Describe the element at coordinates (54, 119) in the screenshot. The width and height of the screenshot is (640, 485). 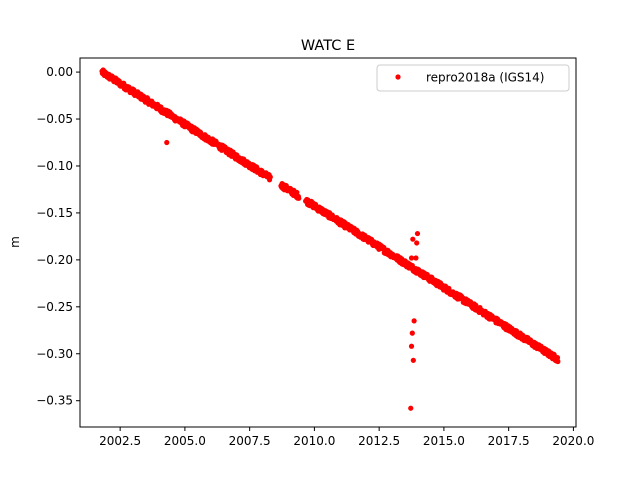
I see `y-tick-label: −0.05` at that location.